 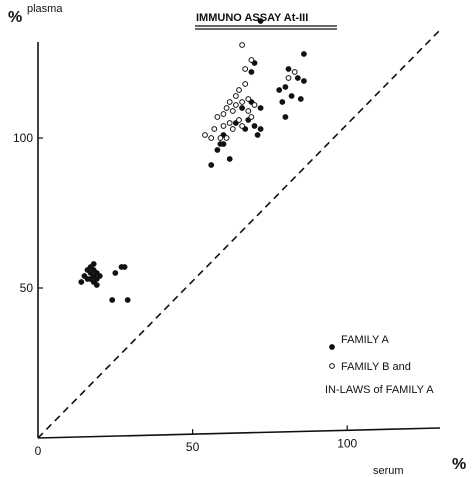 I want to click on y-axis-label: plasma, so click(x=45, y=9).